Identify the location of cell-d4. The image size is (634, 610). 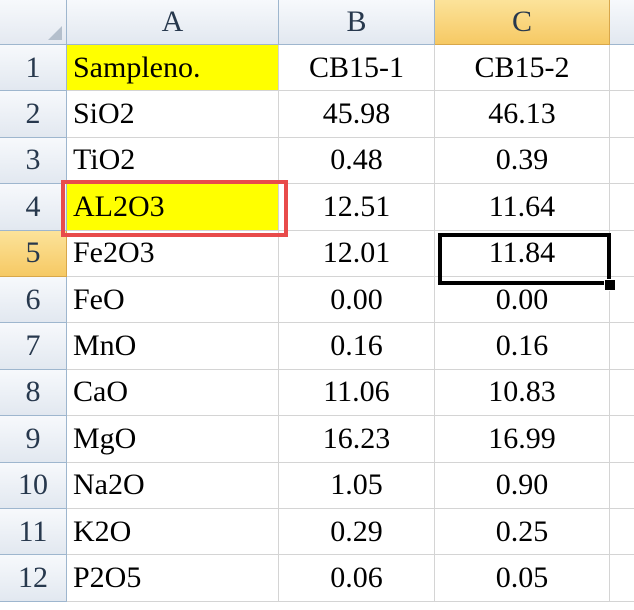
(622, 207).